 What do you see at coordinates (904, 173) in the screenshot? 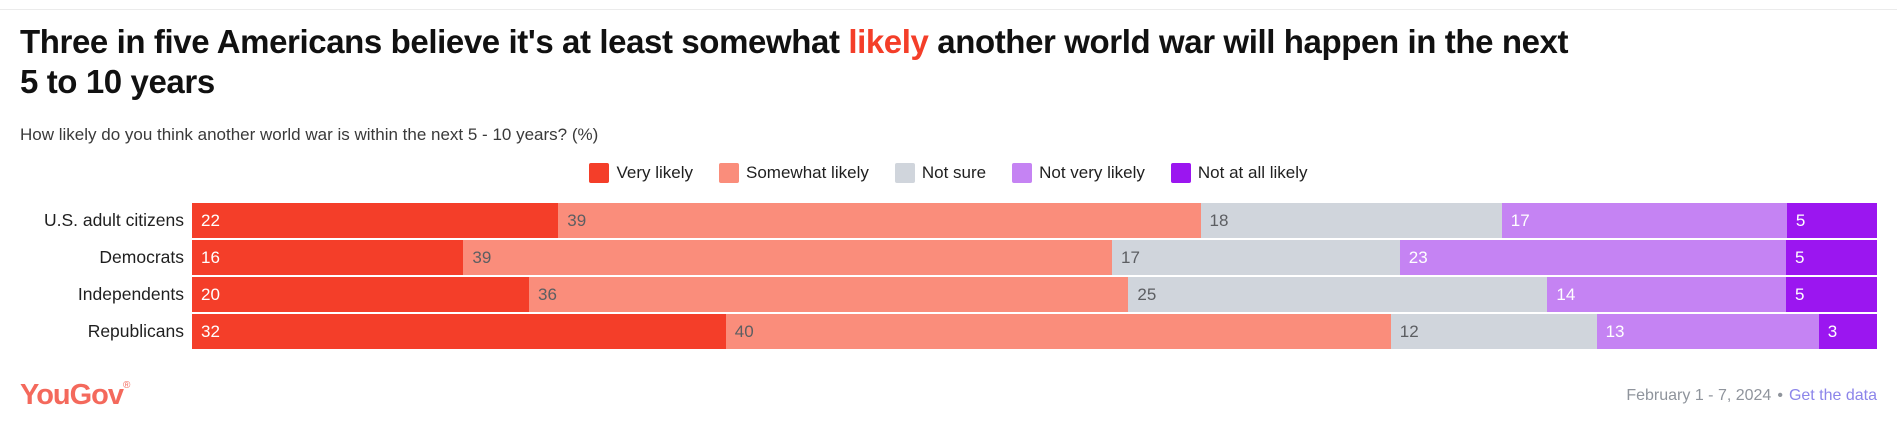
I see `legend-swatch-not-sure` at bounding box center [904, 173].